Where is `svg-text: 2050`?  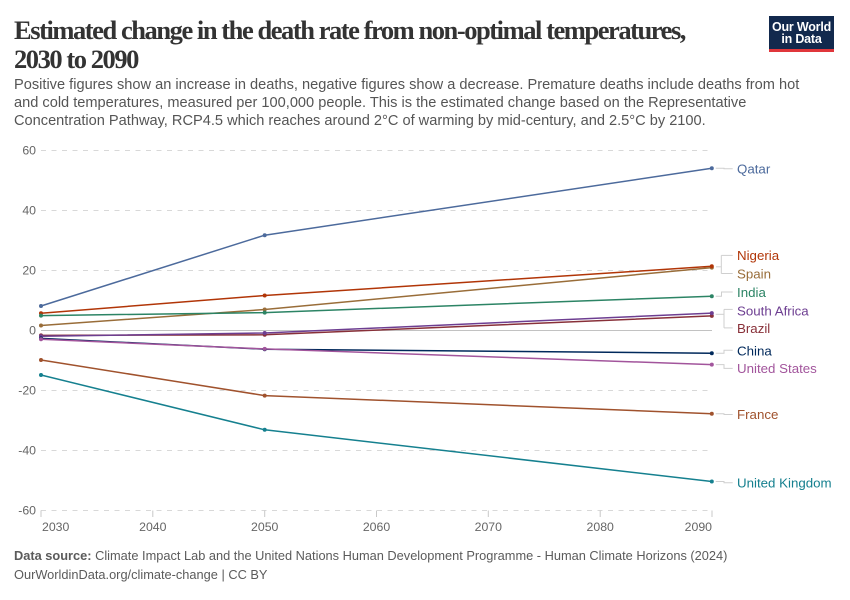
svg-text: 2050 is located at coordinates (265, 527).